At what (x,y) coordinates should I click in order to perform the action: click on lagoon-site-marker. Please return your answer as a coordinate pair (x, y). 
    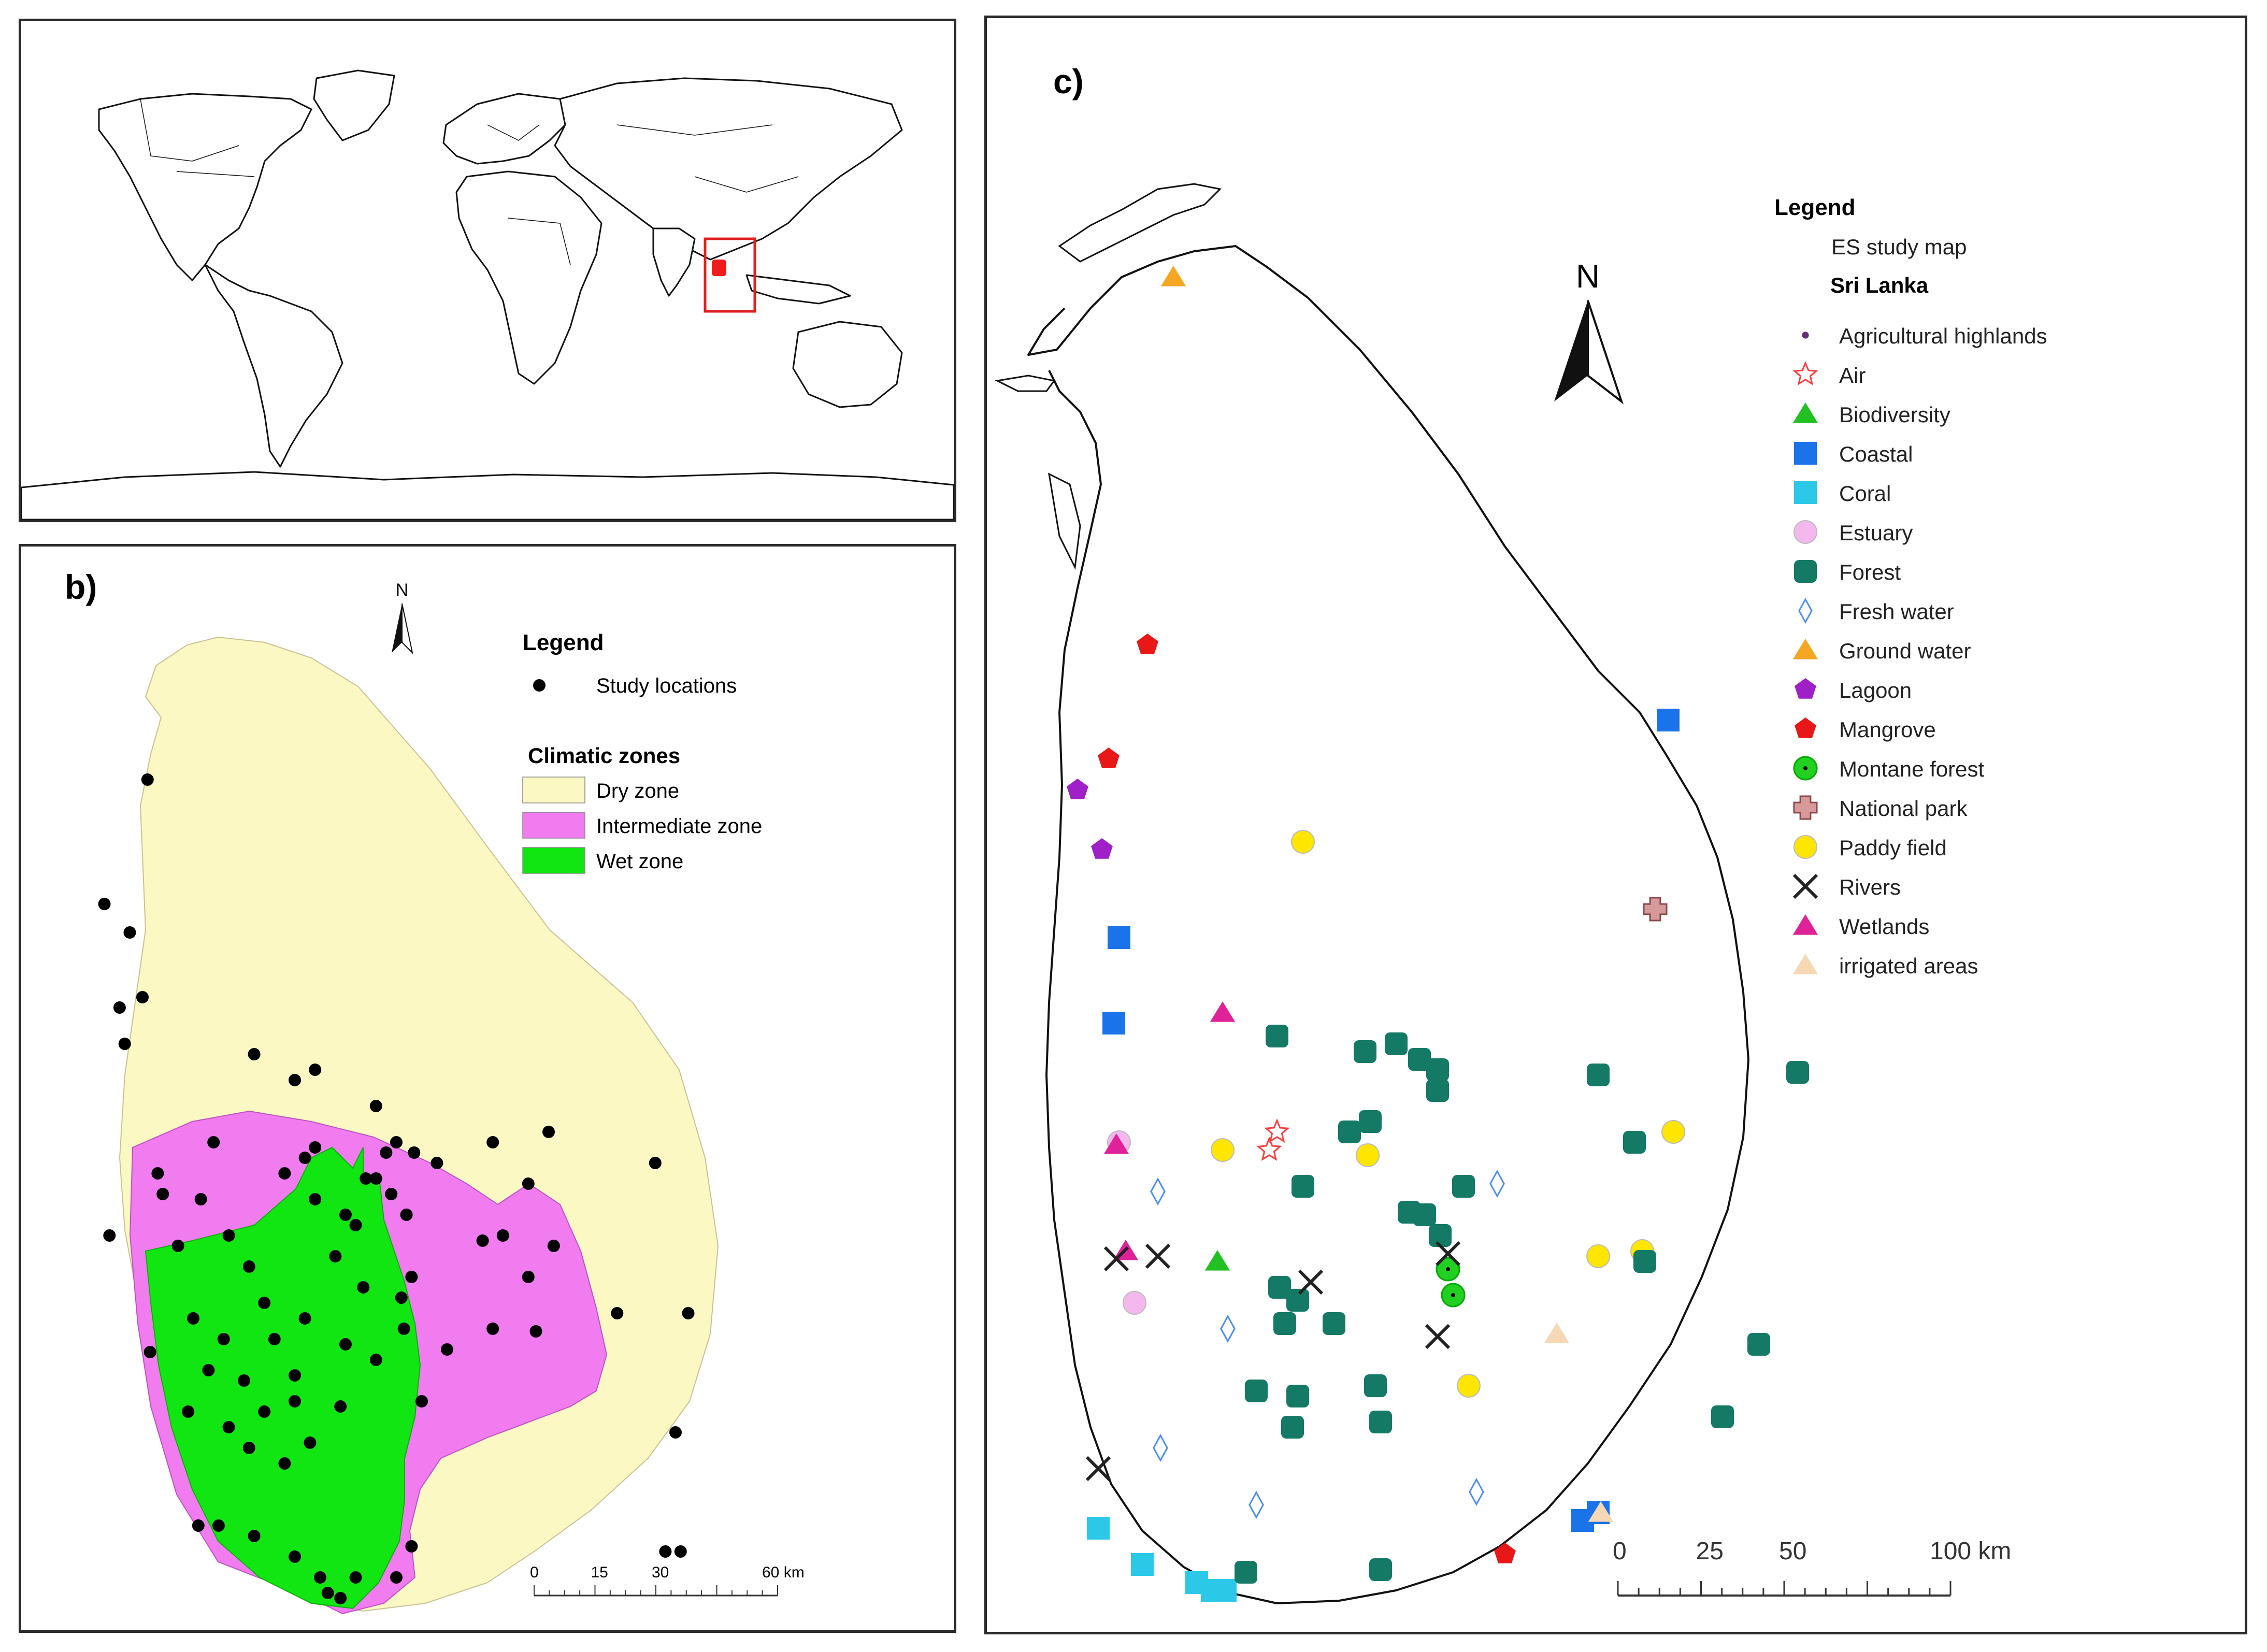
    Looking at the image, I should click on (1077, 789).